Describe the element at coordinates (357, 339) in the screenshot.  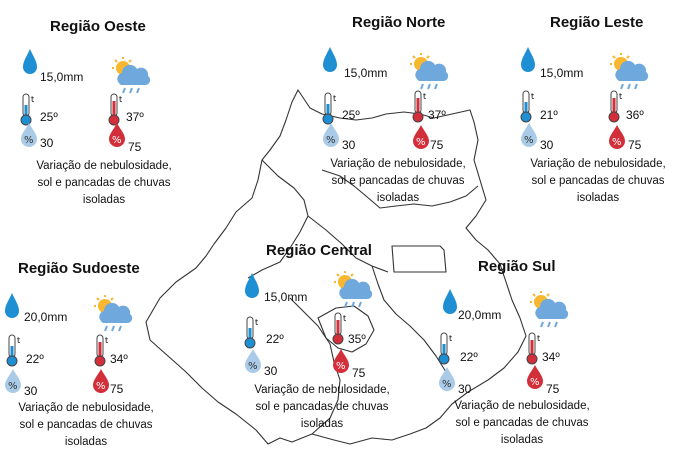
I see `temp-max-value: 35º` at that location.